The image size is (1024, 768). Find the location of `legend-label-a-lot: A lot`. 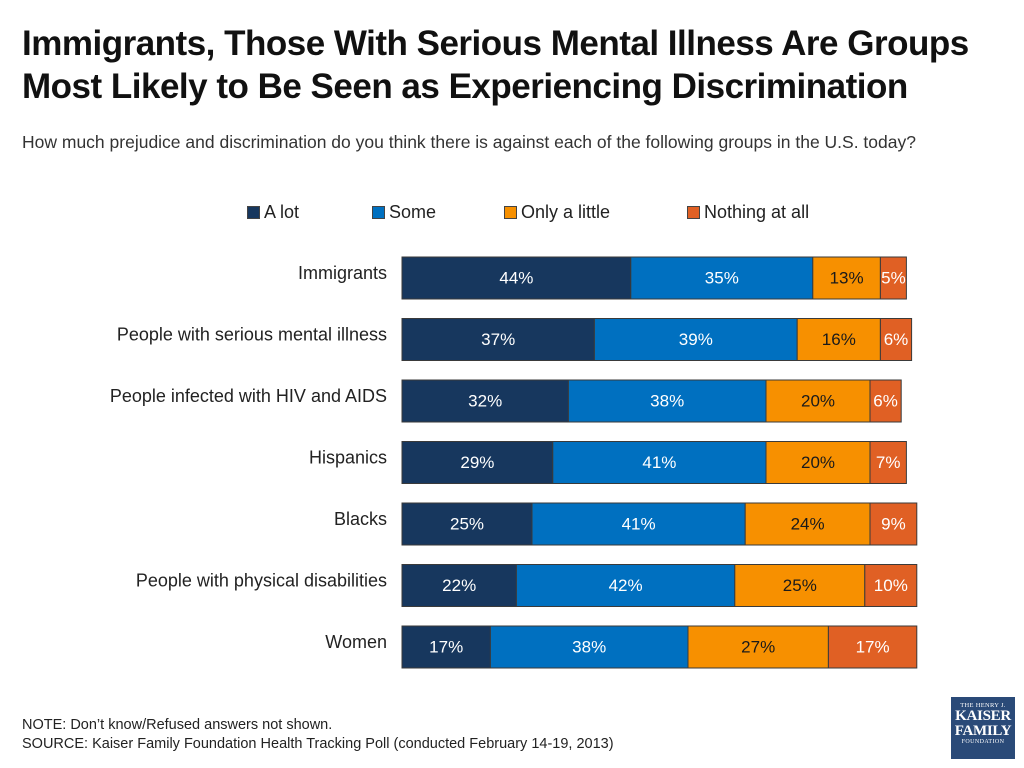

legend-label-a-lot: A lot is located at coordinates (282, 212).